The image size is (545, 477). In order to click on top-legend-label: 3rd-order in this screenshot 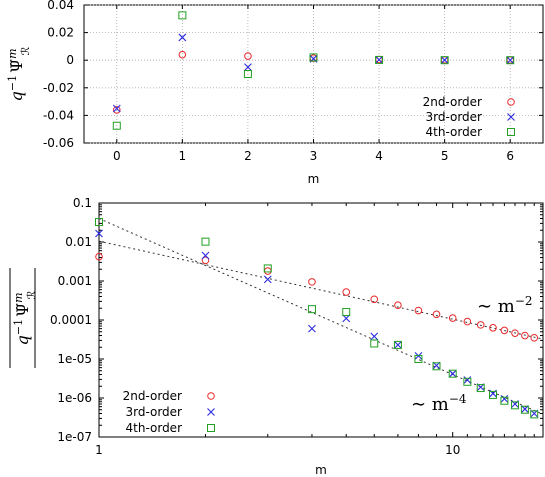, I will do `click(453, 117)`.